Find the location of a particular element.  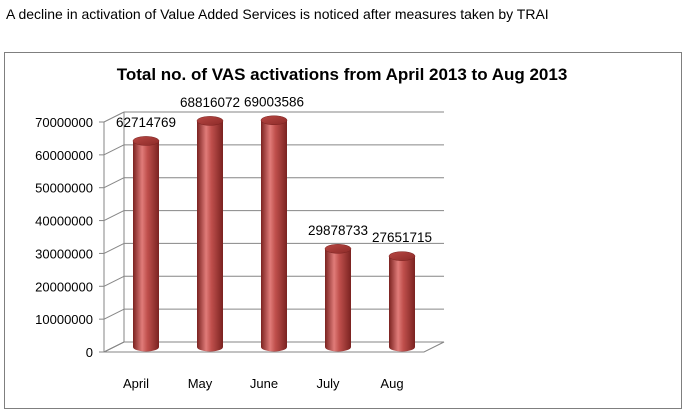

bar-july is located at coordinates (338, 298).